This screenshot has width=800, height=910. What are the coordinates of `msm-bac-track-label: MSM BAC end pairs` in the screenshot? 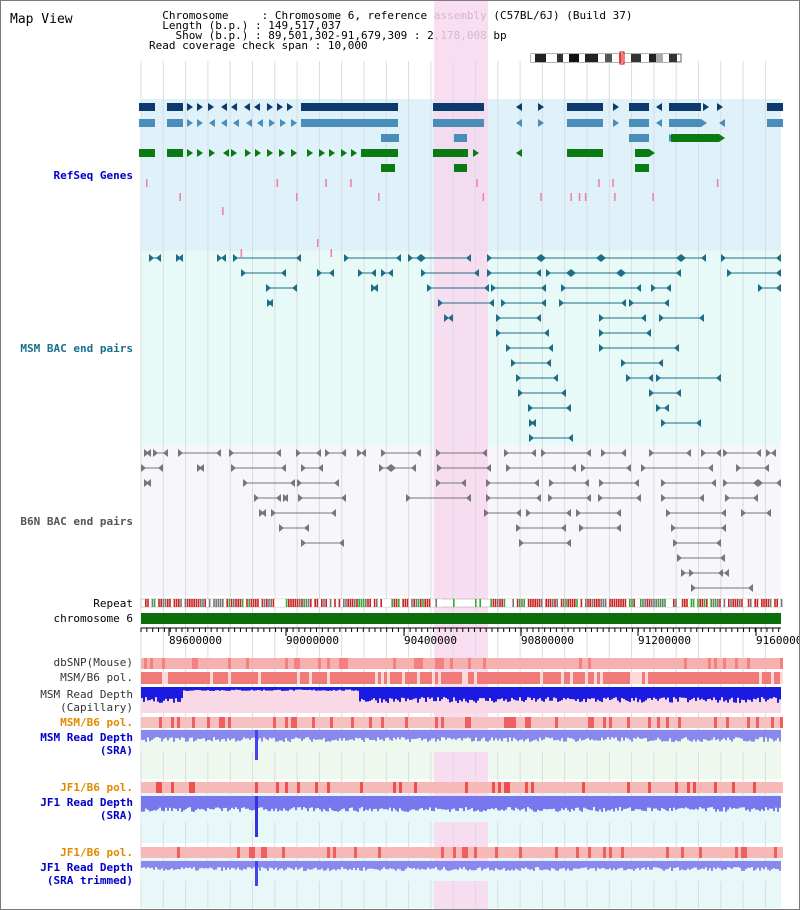 It's located at (76, 348).